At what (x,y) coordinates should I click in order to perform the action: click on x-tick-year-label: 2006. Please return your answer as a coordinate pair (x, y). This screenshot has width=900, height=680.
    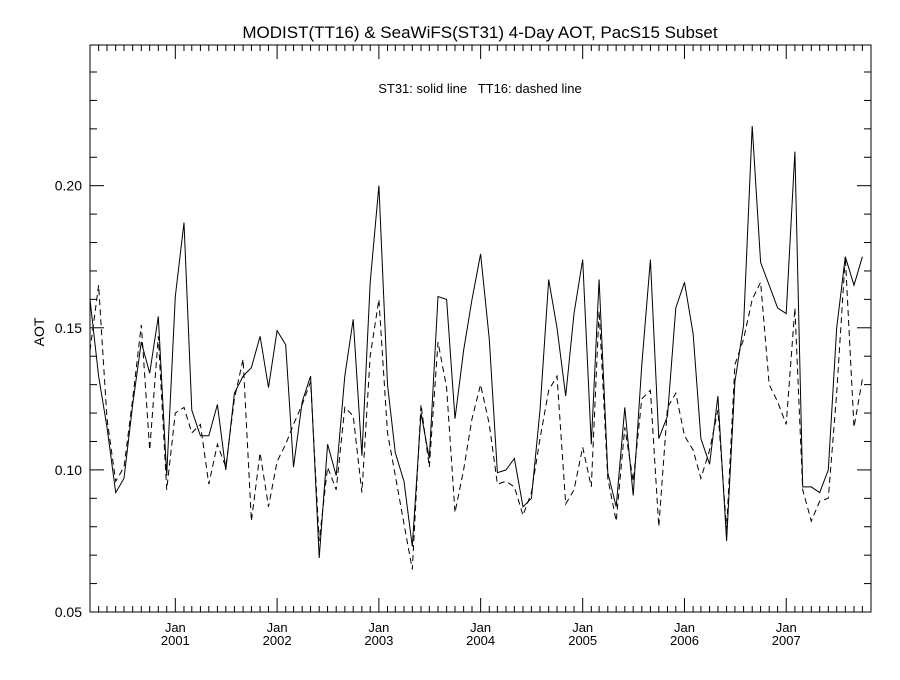
    Looking at the image, I should click on (684, 640).